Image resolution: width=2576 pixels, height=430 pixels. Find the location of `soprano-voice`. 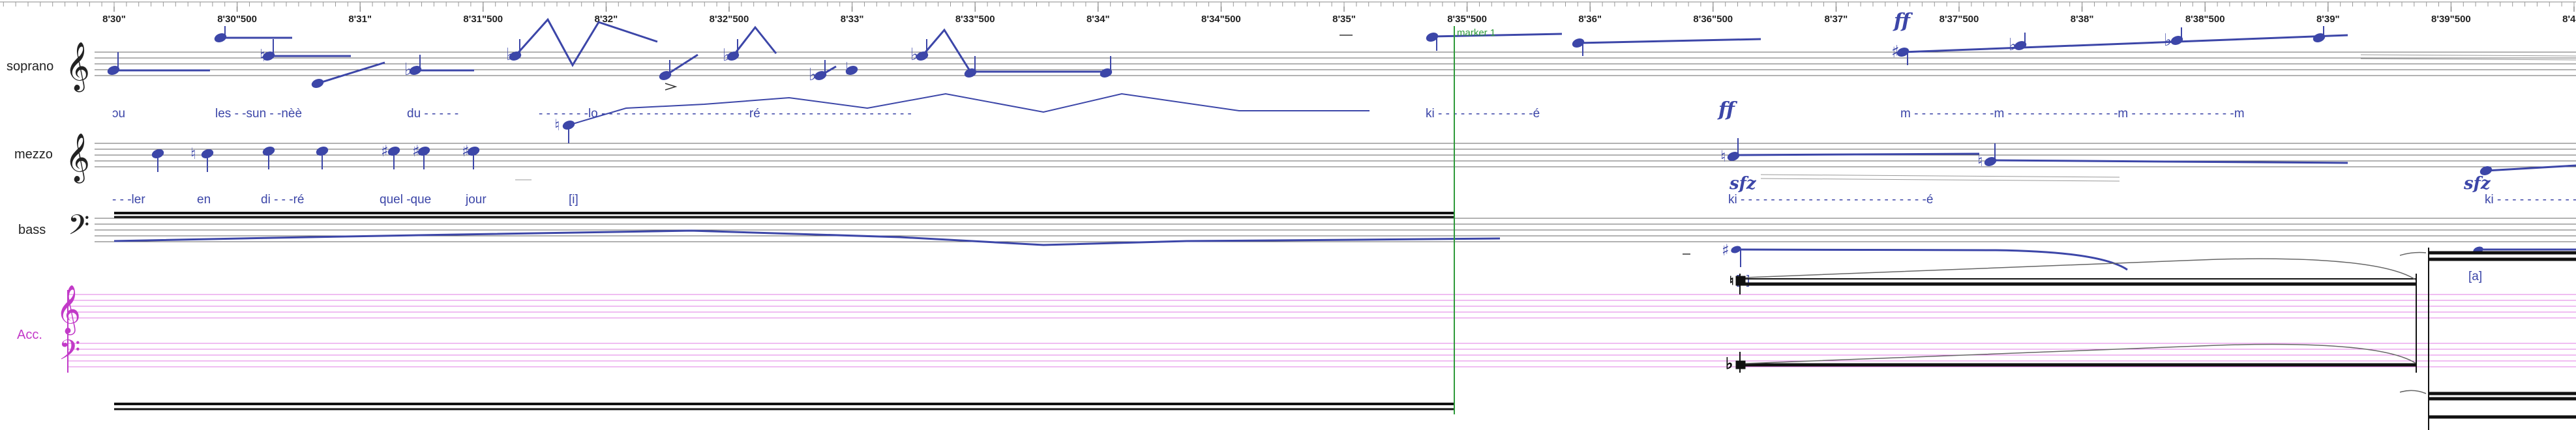

soprano-voice is located at coordinates (1227, 53).